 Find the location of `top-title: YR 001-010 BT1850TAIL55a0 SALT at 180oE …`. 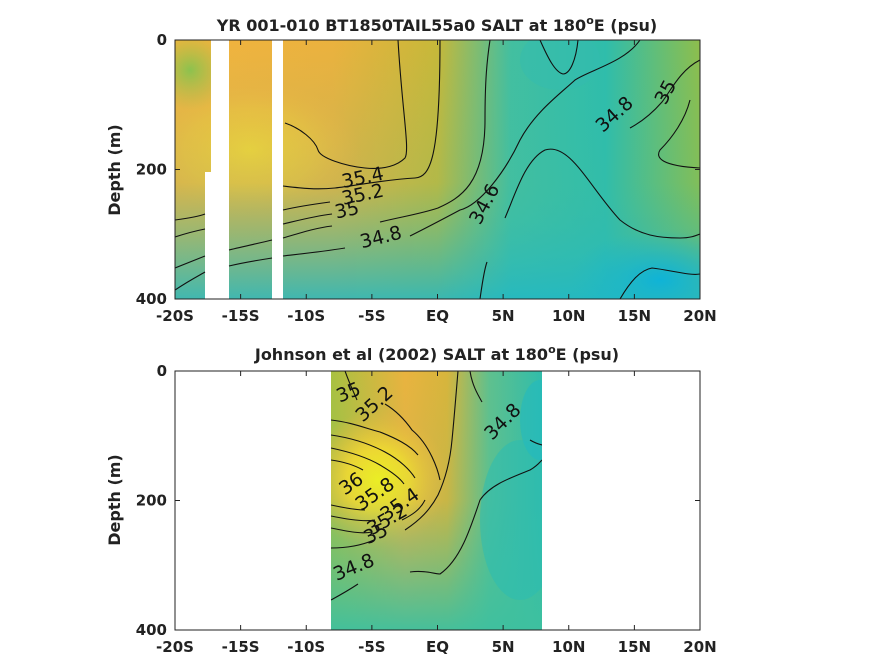

top-title: YR 001-010 BT1850TAIL55a0 SALT at 180oE … is located at coordinates (437, 24).